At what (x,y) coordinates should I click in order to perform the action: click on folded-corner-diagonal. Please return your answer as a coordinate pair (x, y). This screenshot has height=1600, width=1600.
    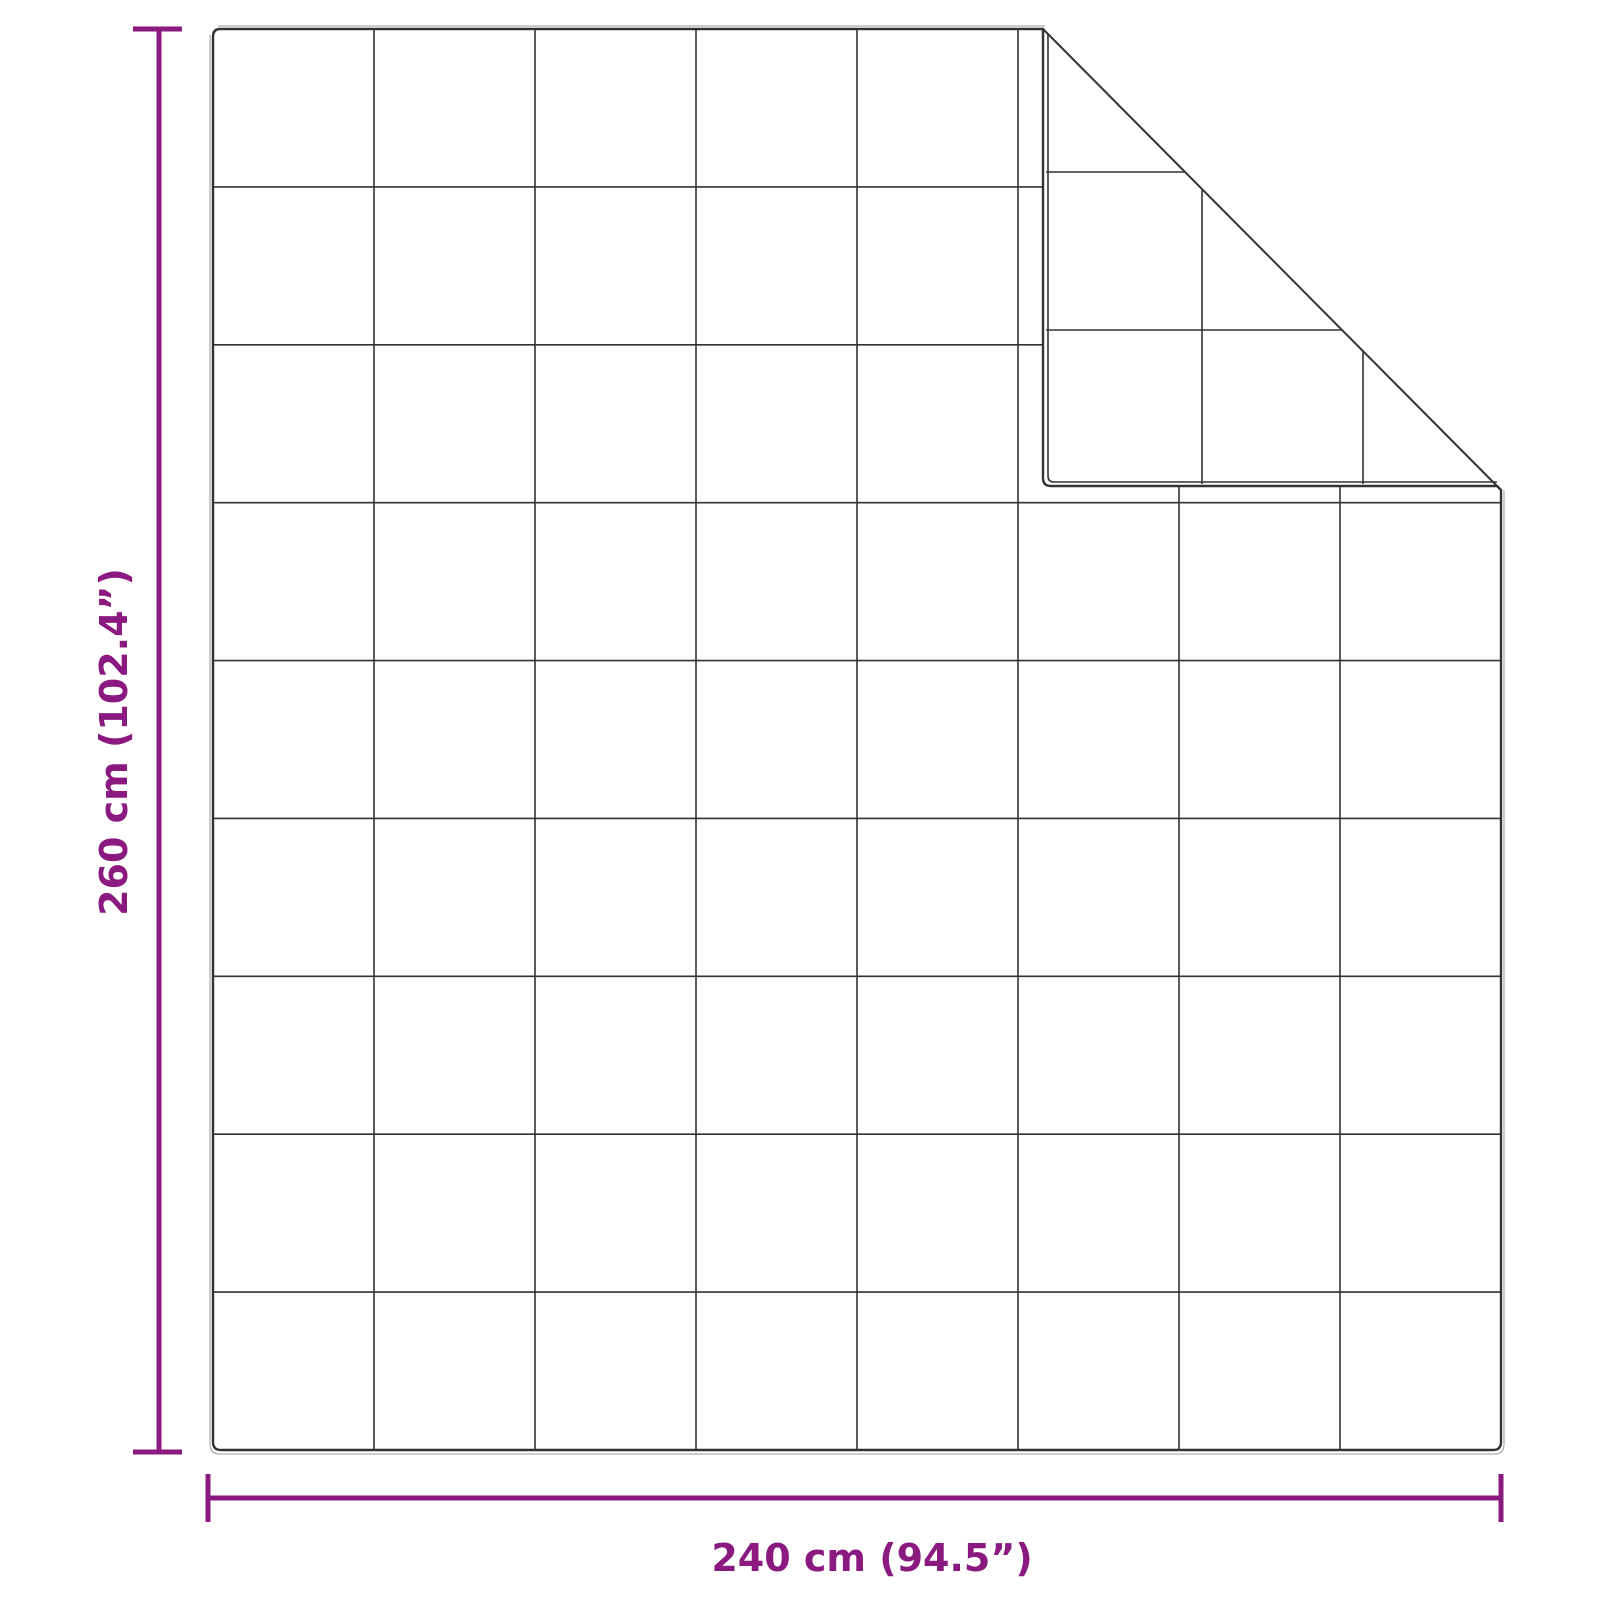
    Looking at the image, I should click on (1270, 257).